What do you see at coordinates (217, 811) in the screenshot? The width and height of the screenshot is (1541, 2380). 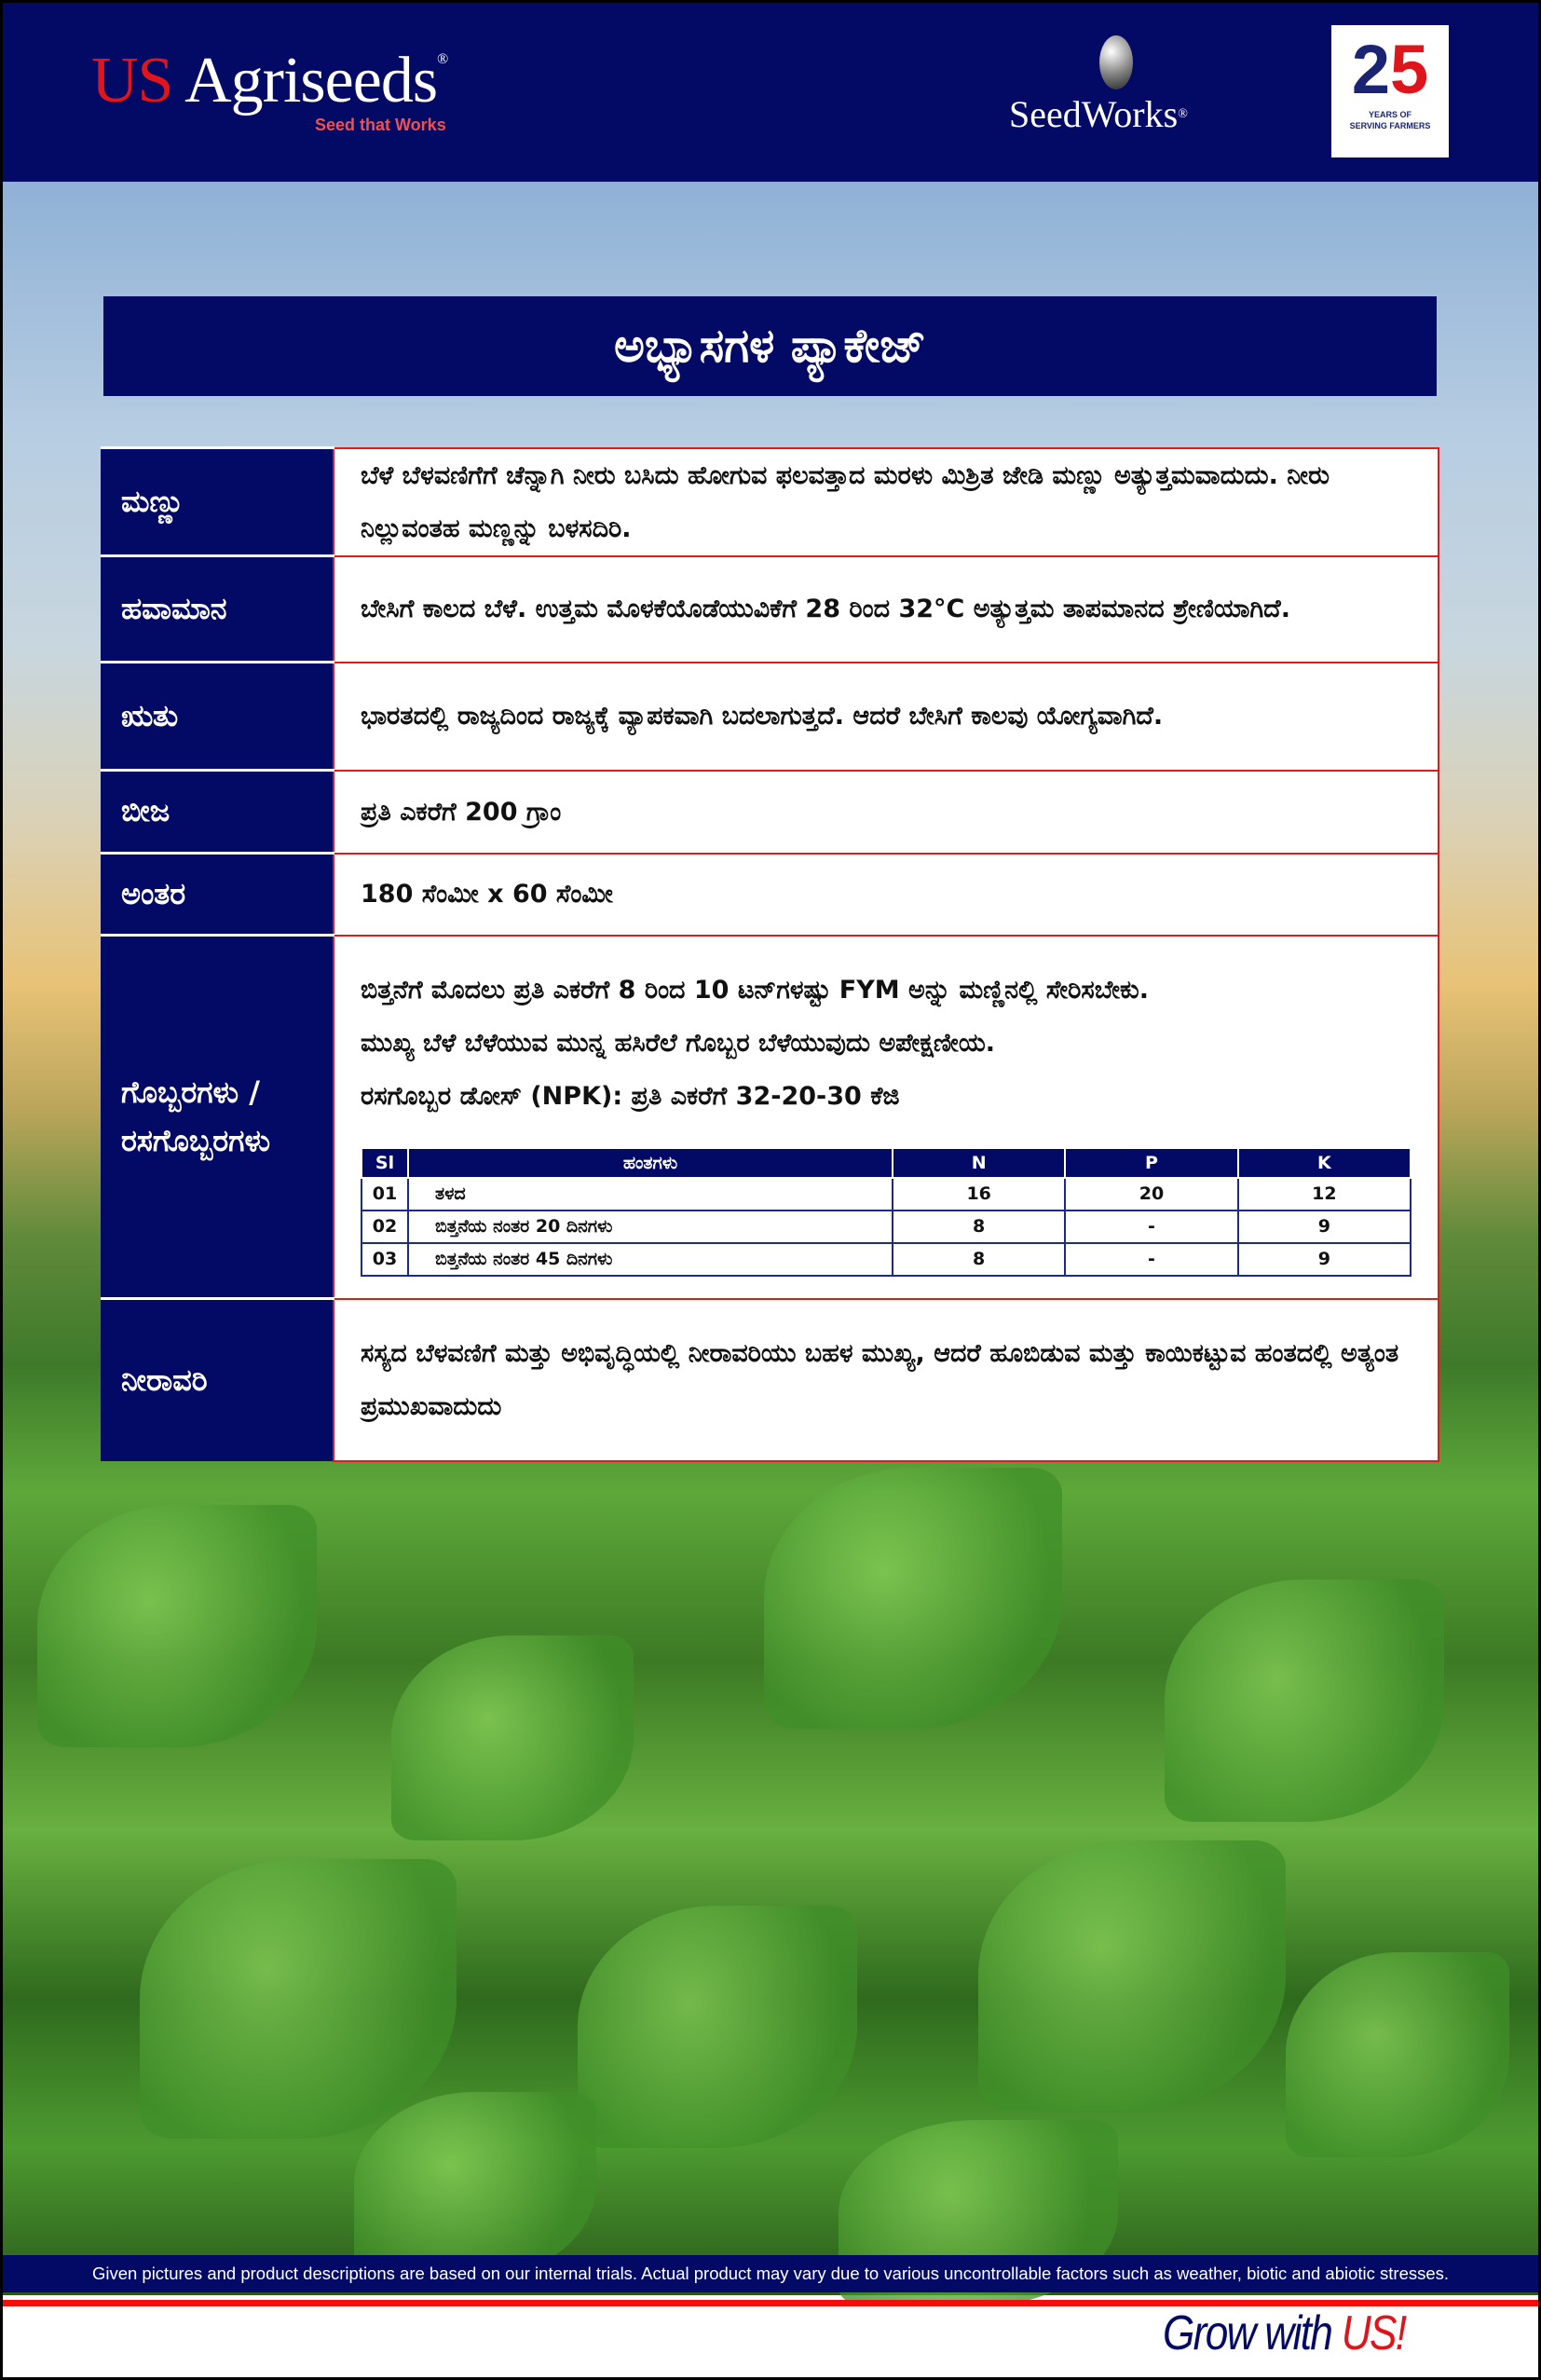 I see `row-label: ಬೀಜ` at bounding box center [217, 811].